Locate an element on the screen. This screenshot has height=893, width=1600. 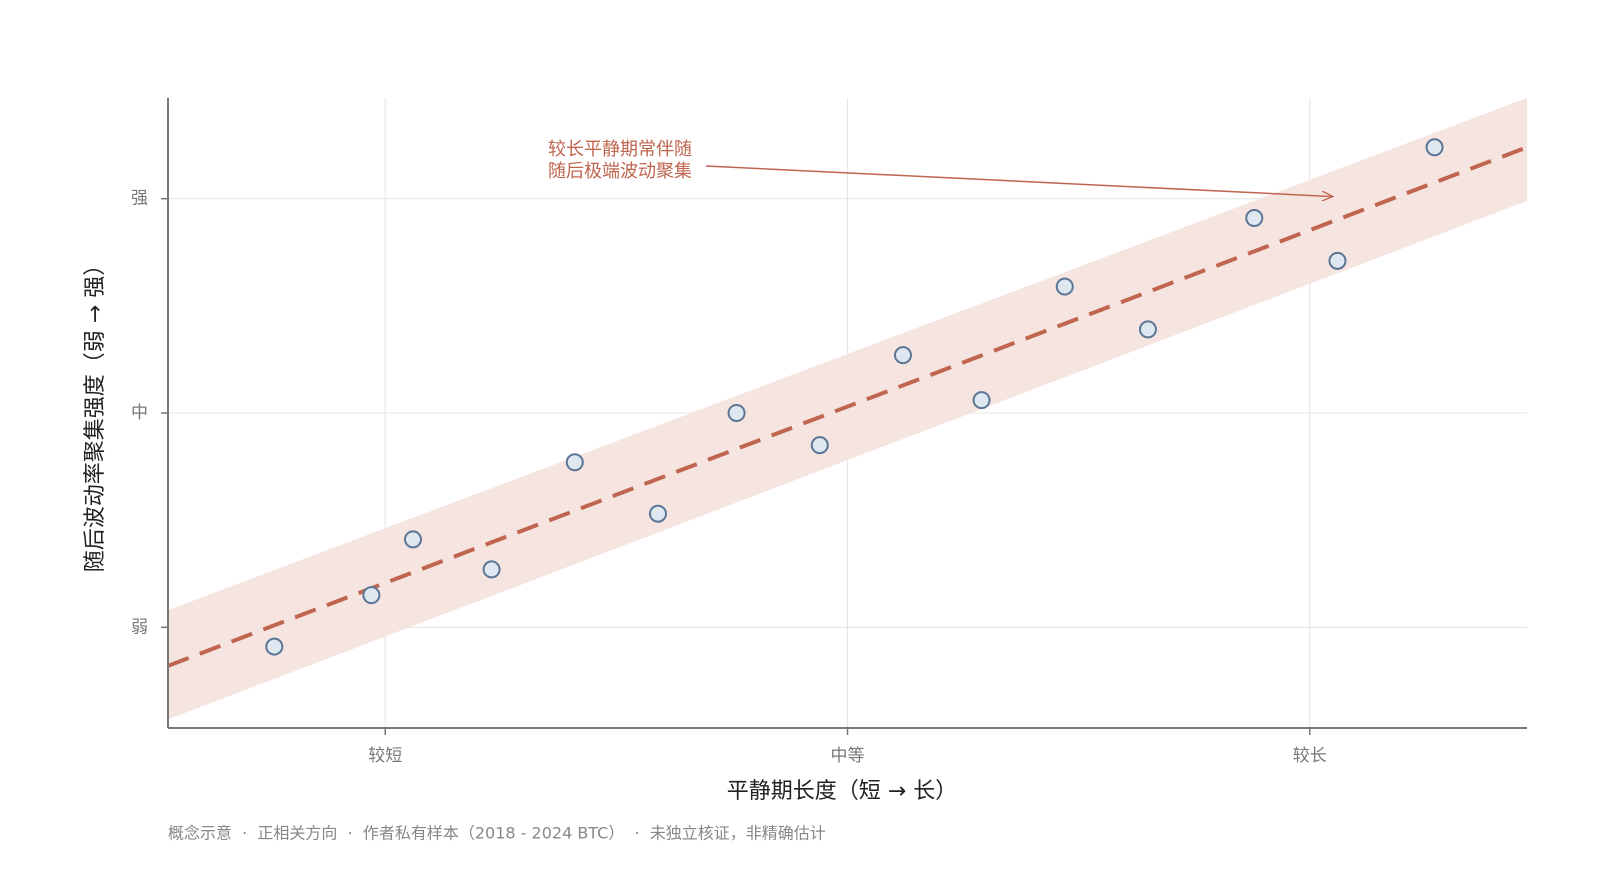
y-tick-label: 弱 is located at coordinates (139, 627).